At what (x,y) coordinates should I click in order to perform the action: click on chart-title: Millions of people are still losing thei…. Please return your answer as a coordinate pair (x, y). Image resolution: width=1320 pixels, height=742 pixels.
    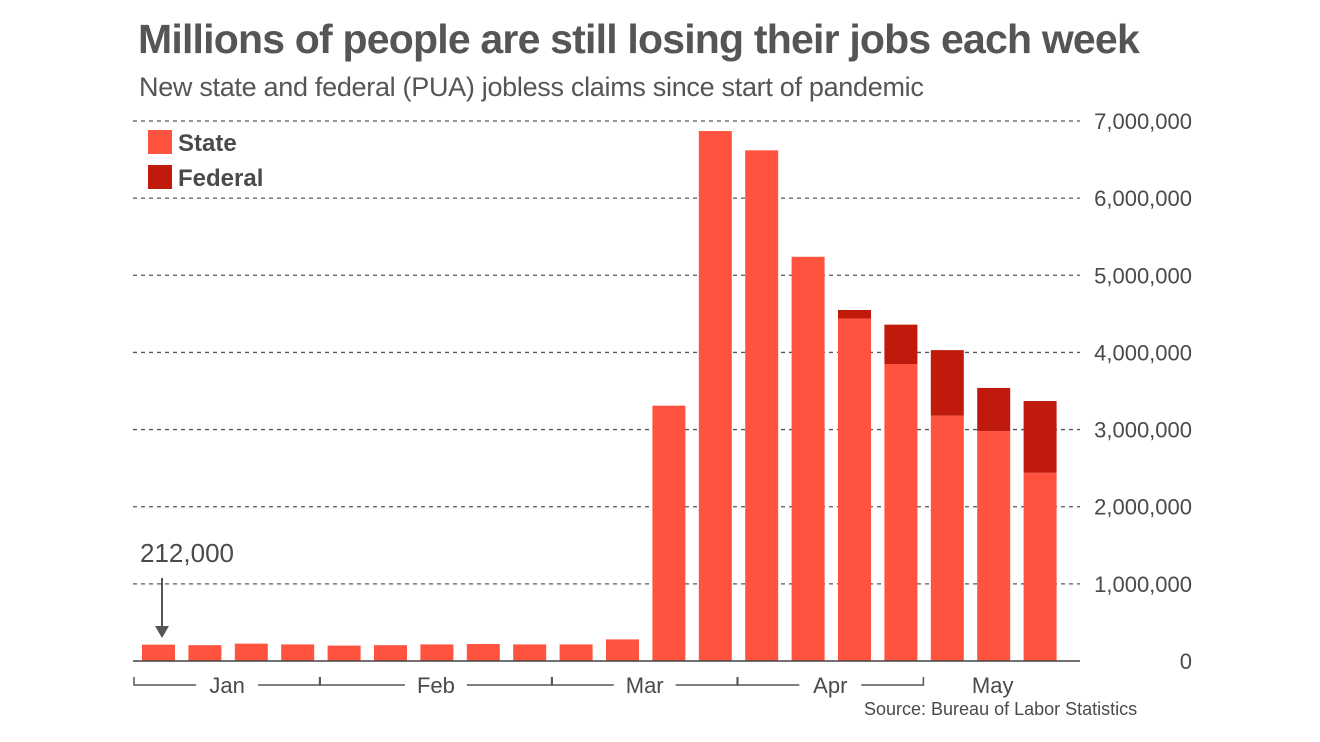
    Looking at the image, I should click on (639, 39).